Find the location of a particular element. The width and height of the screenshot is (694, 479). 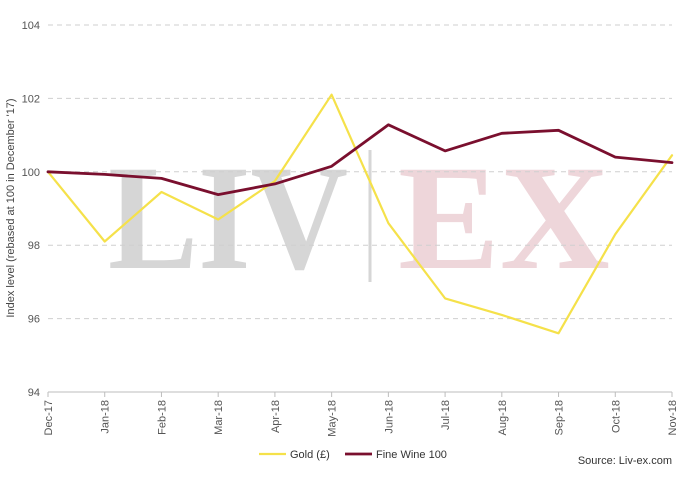

y-tick-label: 98 is located at coordinates (34, 246).